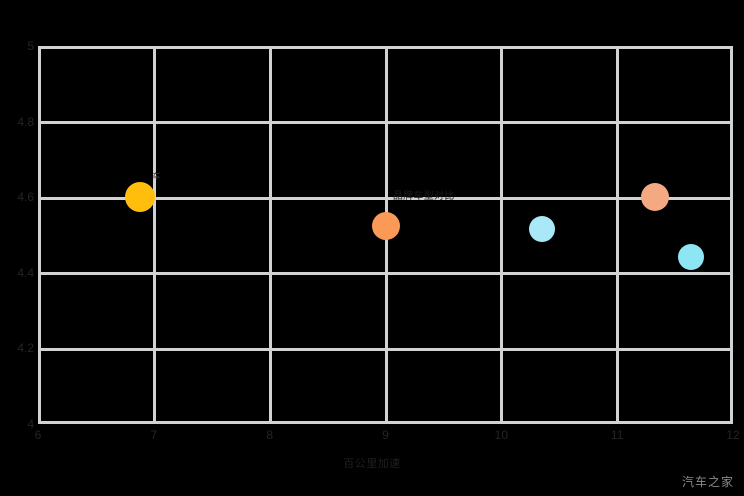  Describe the element at coordinates (154, 435) in the screenshot. I see `x-axis-tick-label: 7` at that location.